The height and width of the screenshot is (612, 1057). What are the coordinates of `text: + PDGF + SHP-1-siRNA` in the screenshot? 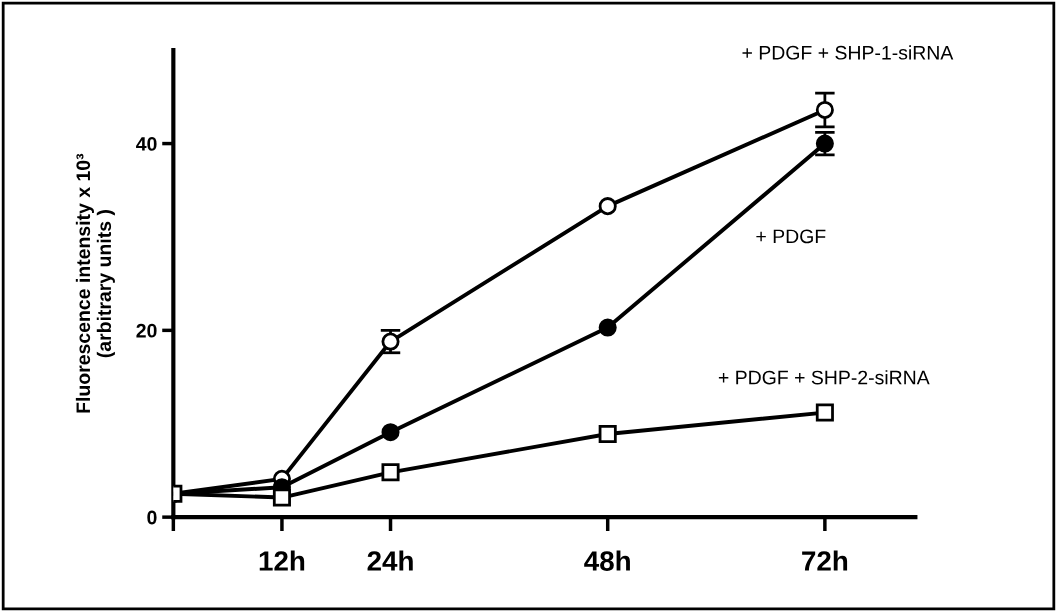 It's located at (848, 52).